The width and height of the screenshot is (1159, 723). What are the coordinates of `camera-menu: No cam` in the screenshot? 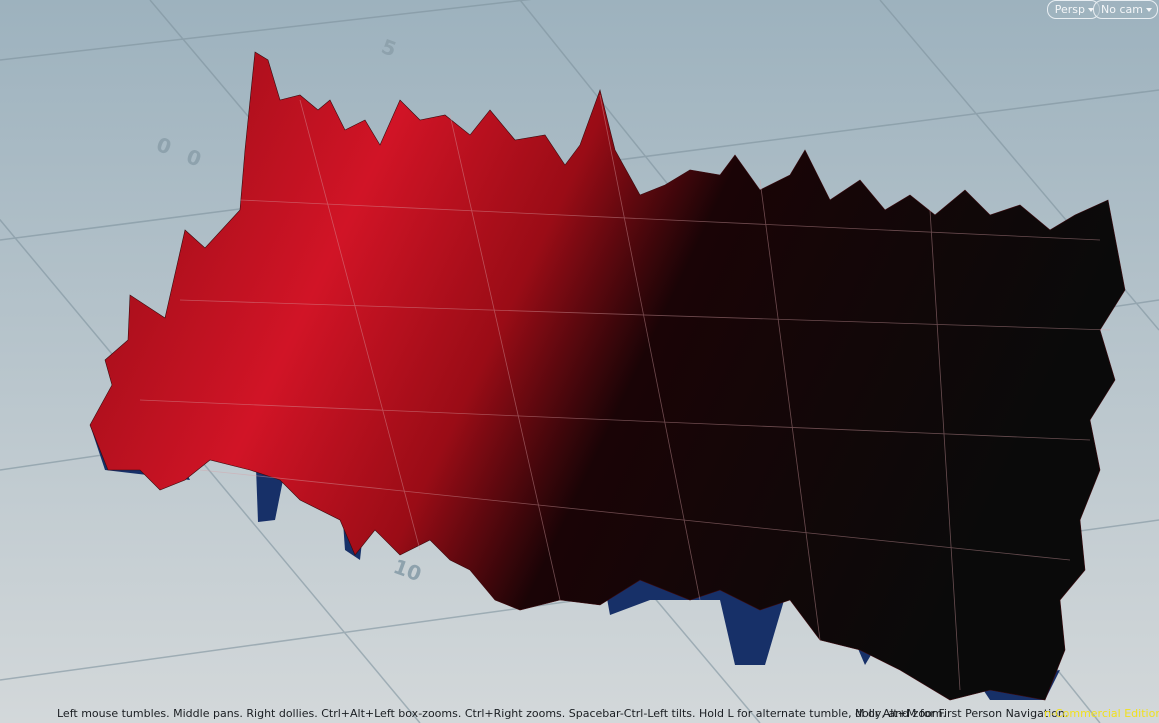 It's located at (1125, 9).